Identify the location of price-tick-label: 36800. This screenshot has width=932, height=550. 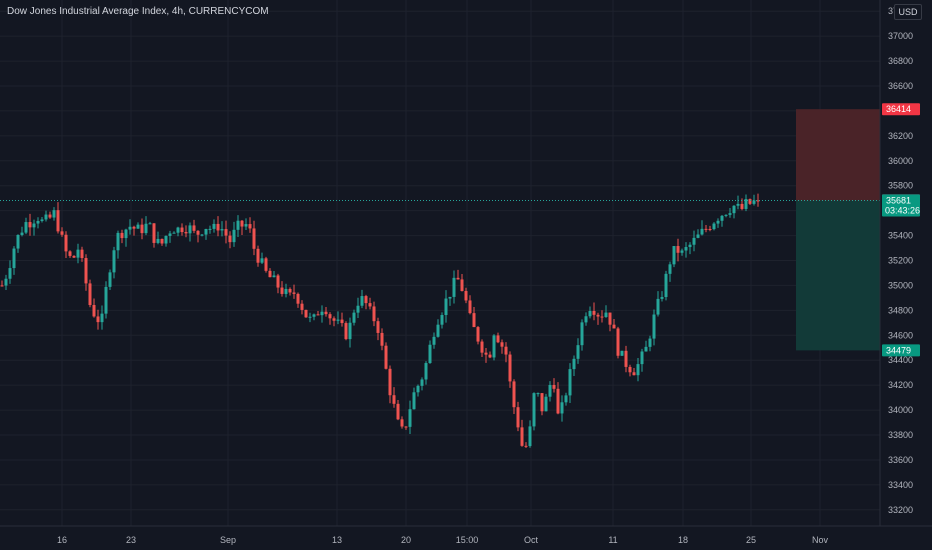
(900, 61).